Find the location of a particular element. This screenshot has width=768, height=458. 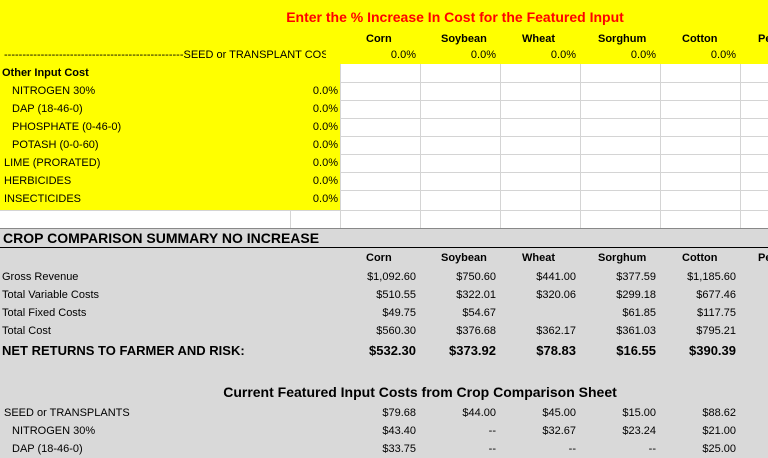

summary-value: $1,092.60 is located at coordinates (391, 277).